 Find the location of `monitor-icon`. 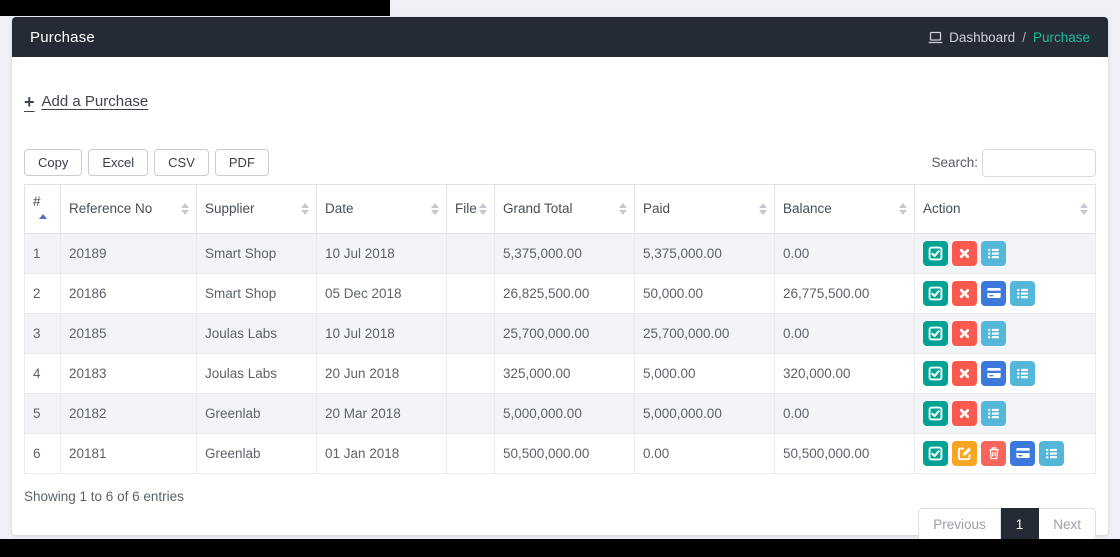

monitor-icon is located at coordinates (935, 37).